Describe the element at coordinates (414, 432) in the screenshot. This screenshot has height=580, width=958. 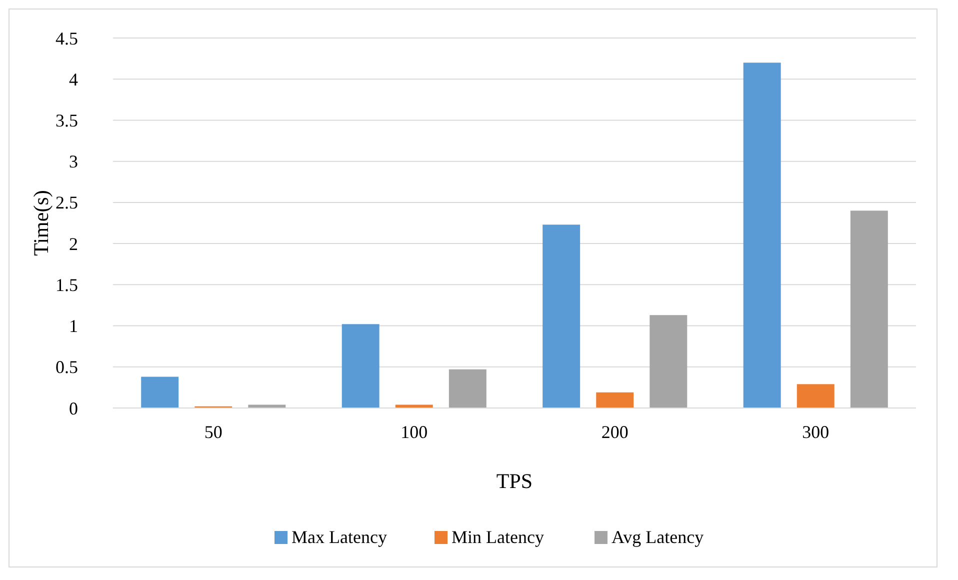
I see `x-tick-label: 100` at that location.